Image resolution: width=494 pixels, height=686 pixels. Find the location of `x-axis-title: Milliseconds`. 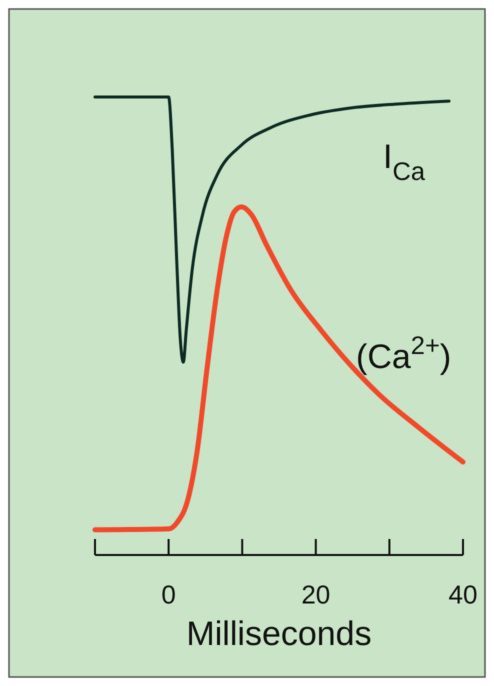

x-axis-title: Milliseconds is located at coordinates (279, 634).